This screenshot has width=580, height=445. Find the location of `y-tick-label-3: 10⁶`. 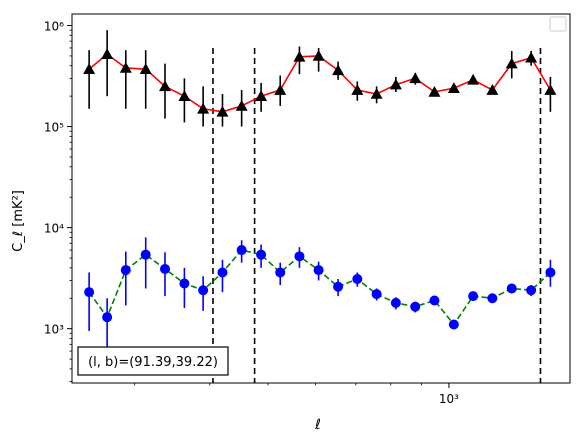

y-tick-label-3: 10⁶ is located at coordinates (54, 27).